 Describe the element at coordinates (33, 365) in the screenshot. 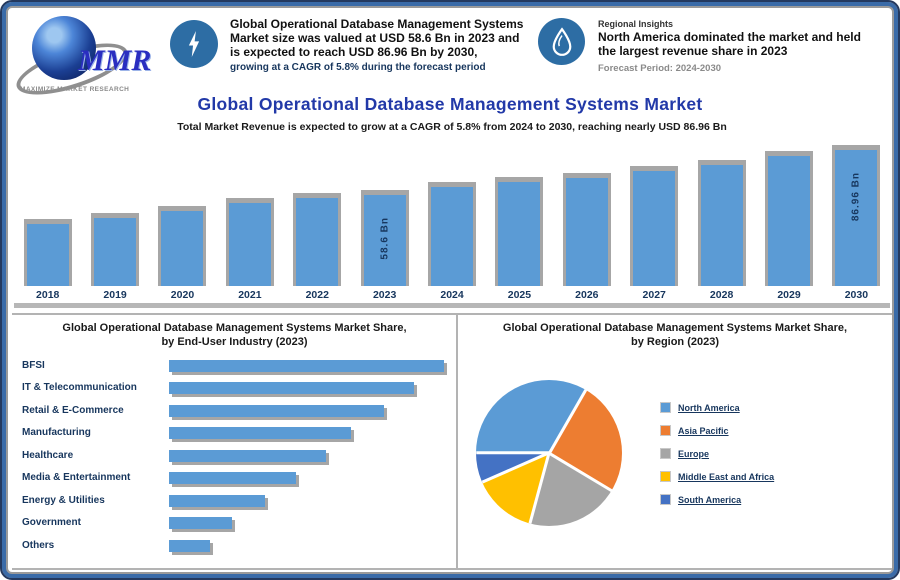

I see `end-user-label: BFSI` at that location.